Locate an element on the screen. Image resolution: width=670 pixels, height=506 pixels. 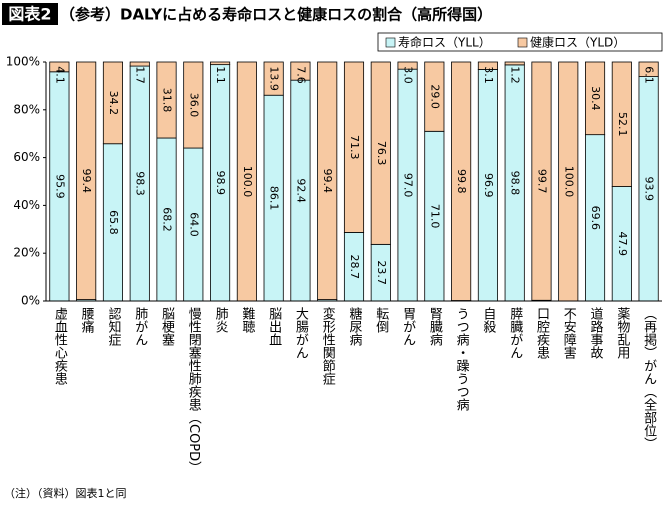
value-label: 34.2 is located at coordinates (113, 103).